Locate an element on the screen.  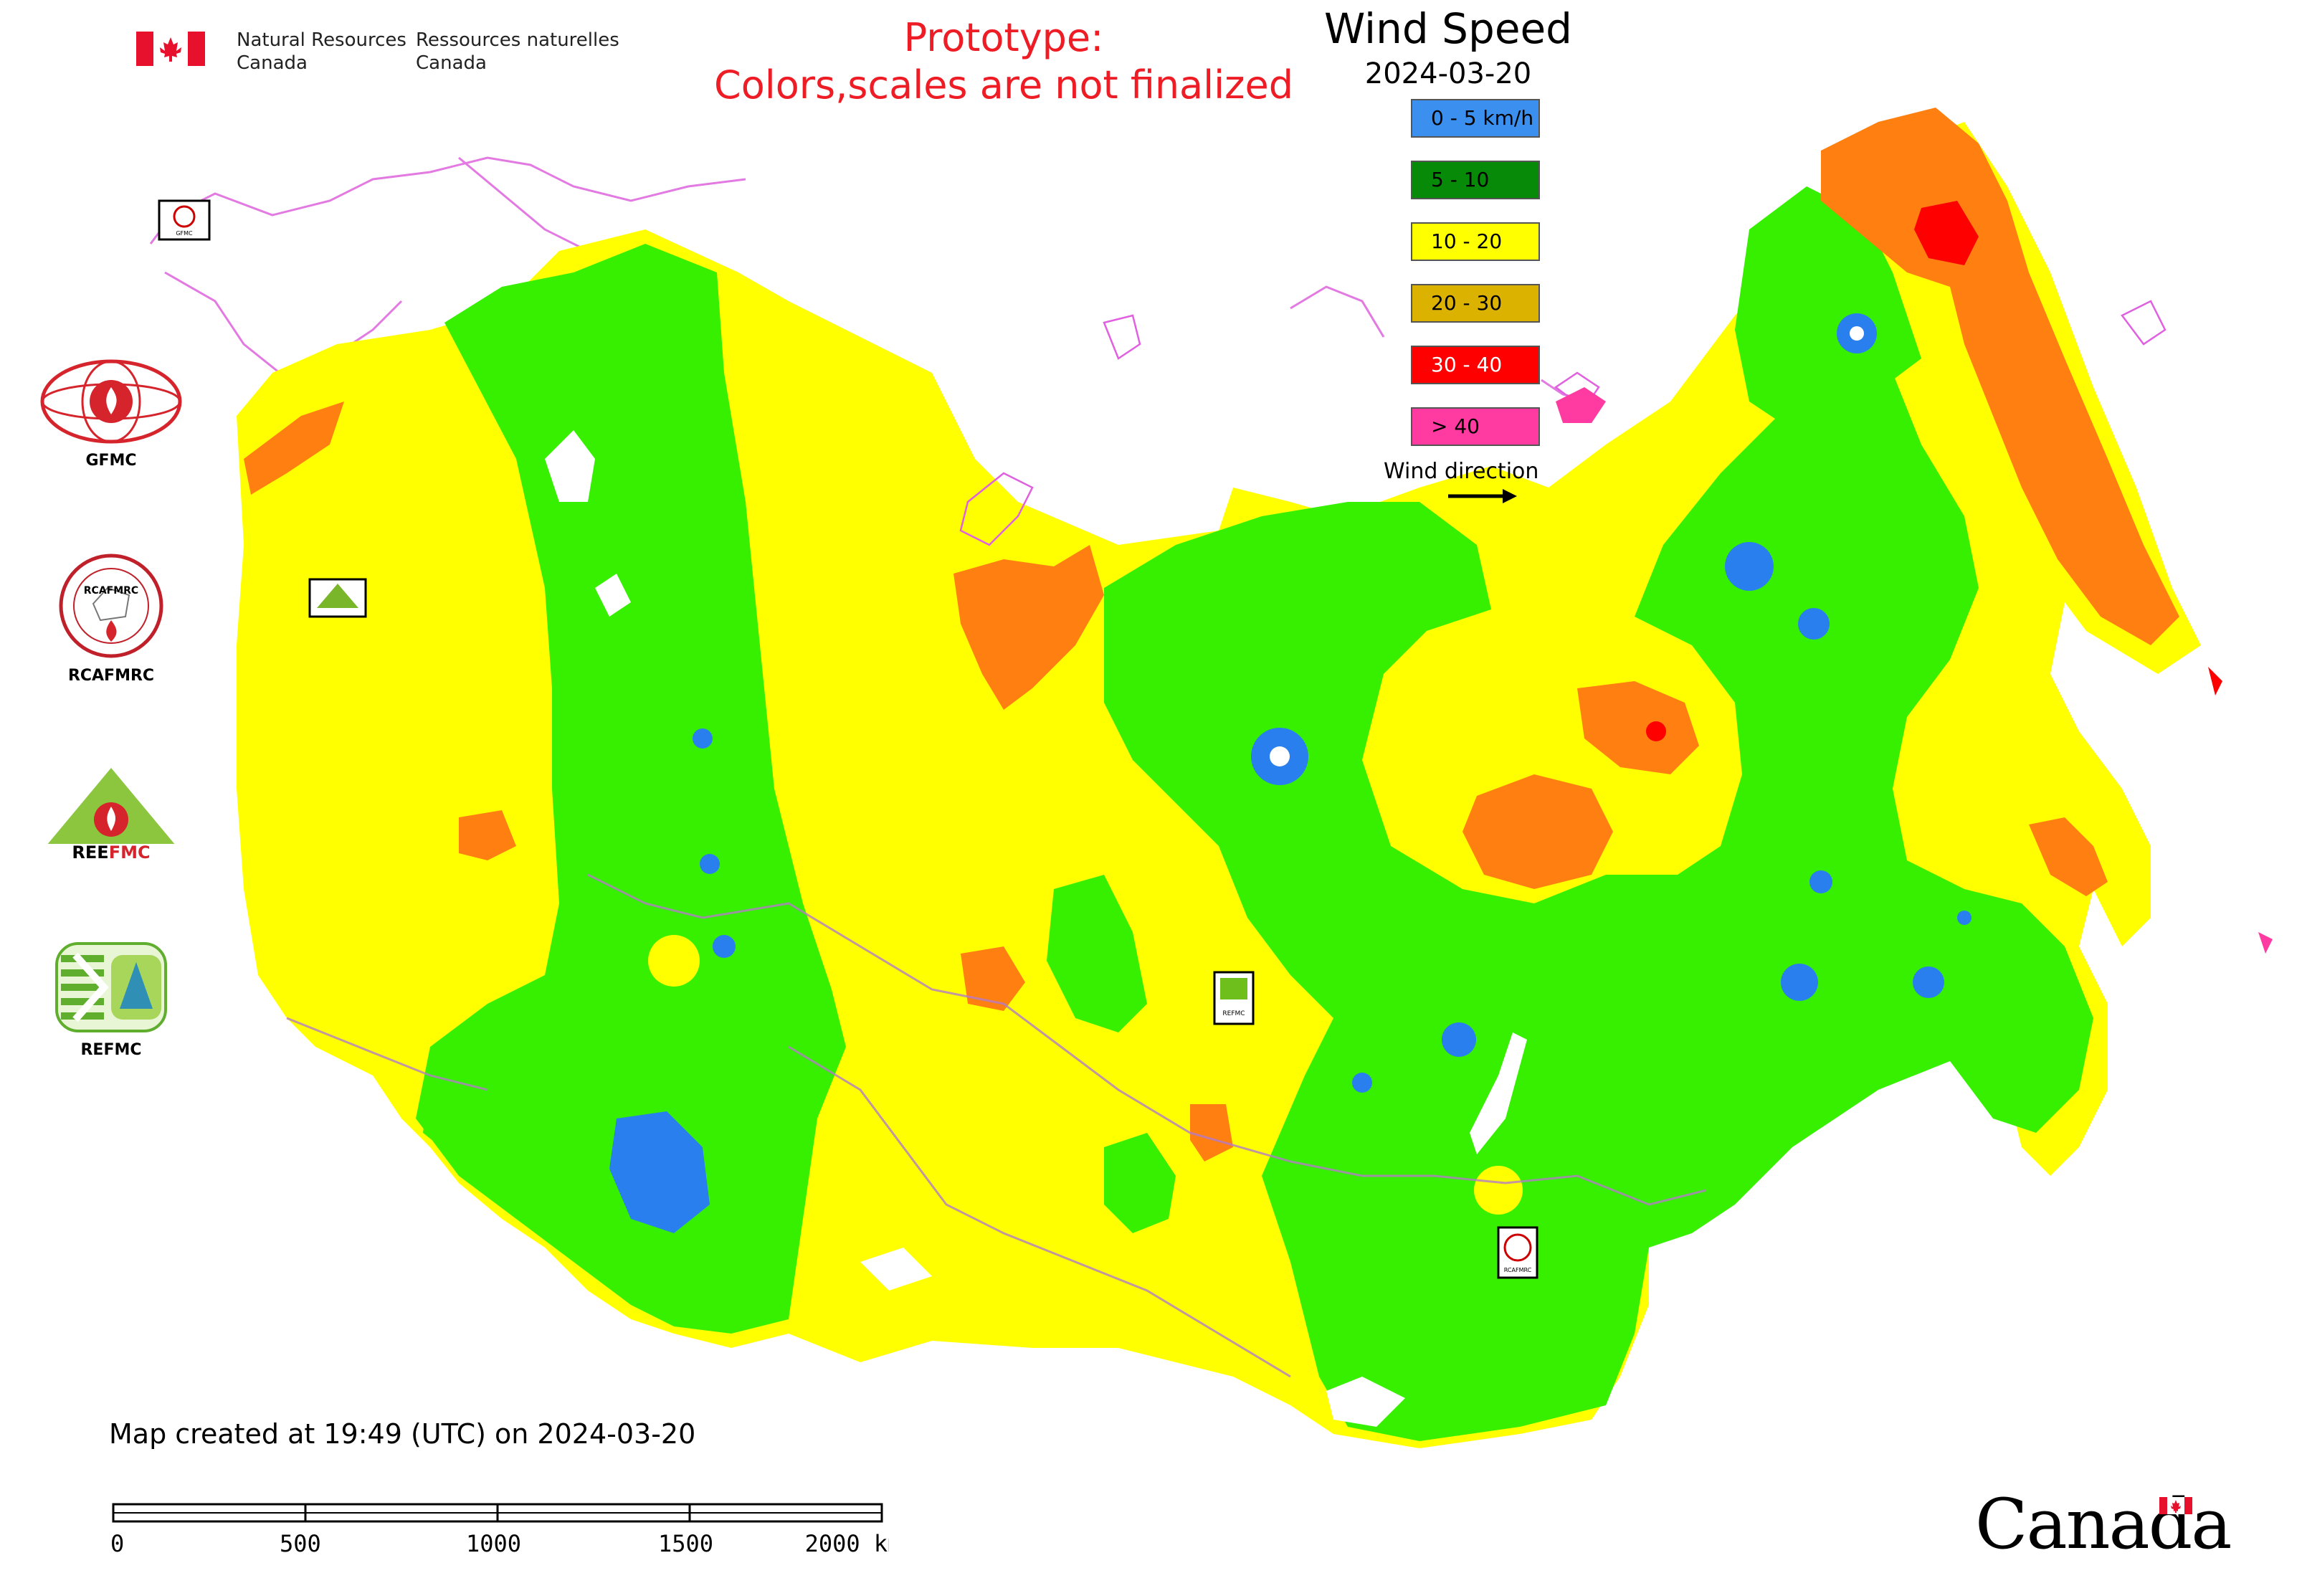
scale-tick-2000: 2000 km is located at coordinates (847, 1543).